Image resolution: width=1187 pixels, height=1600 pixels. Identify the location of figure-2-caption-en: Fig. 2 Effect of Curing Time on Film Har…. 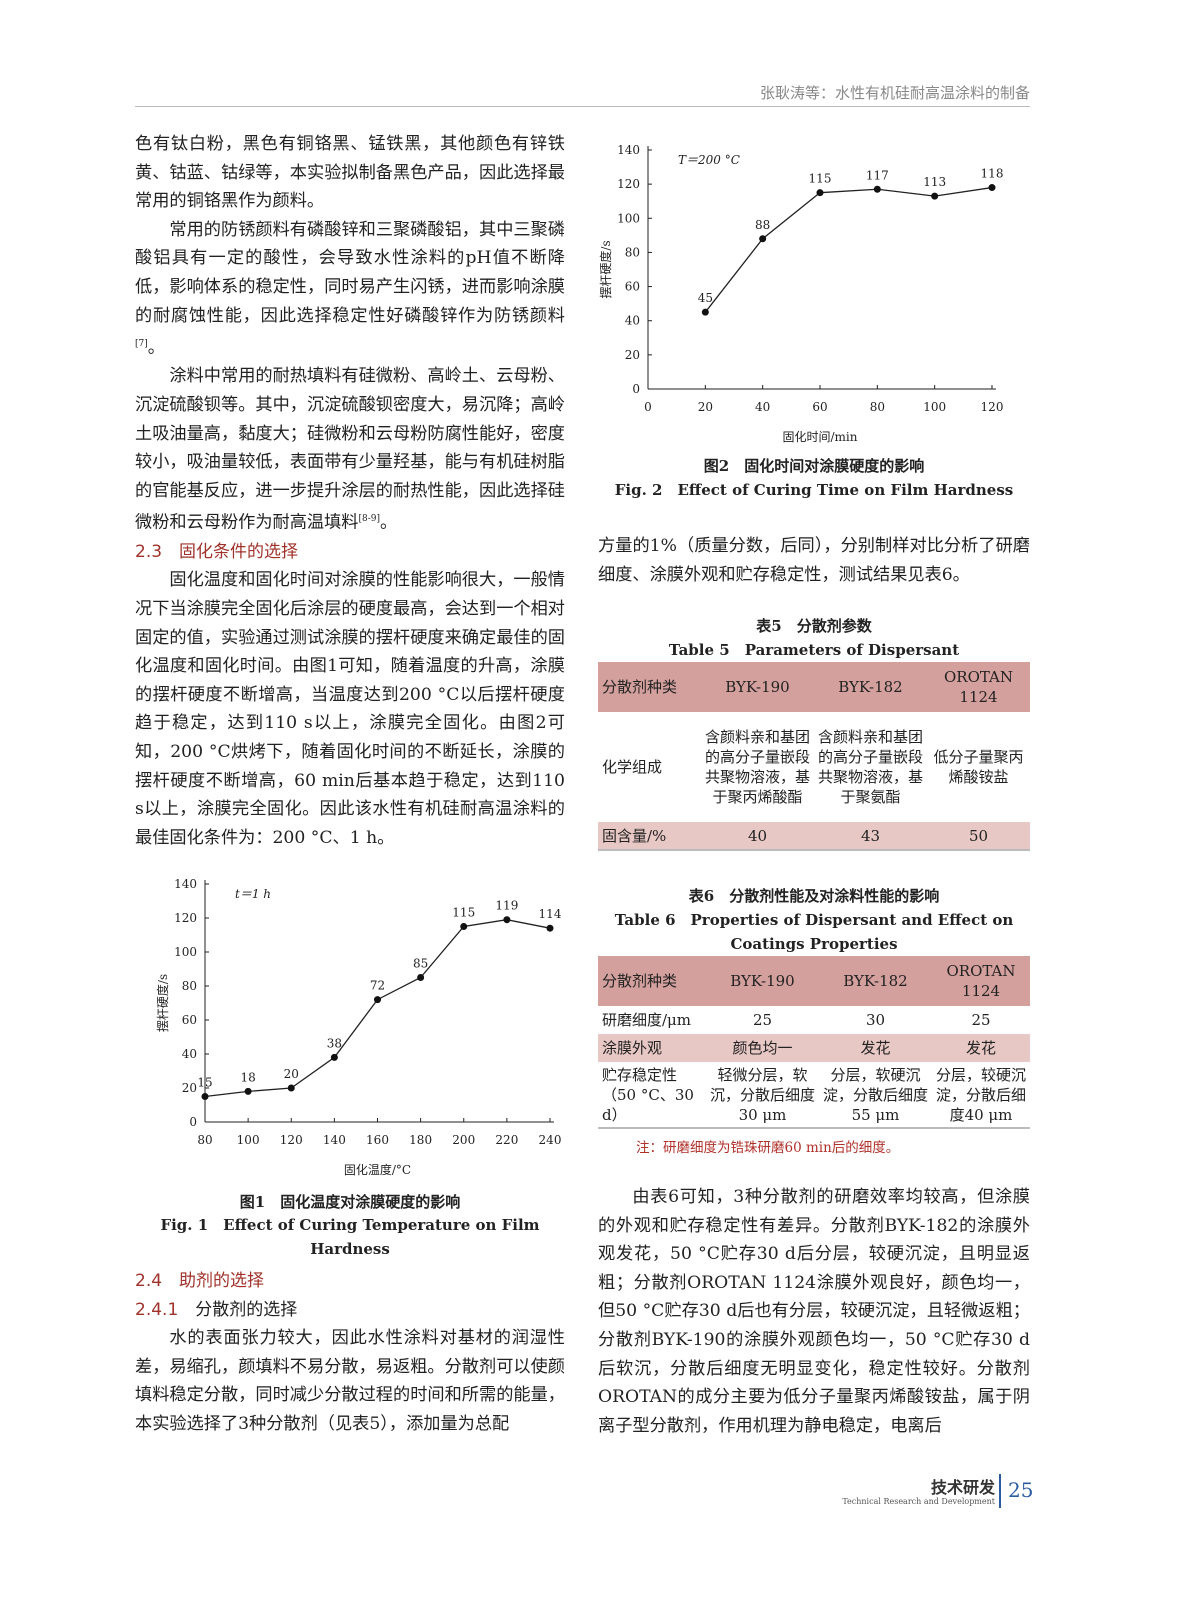
(814, 490).